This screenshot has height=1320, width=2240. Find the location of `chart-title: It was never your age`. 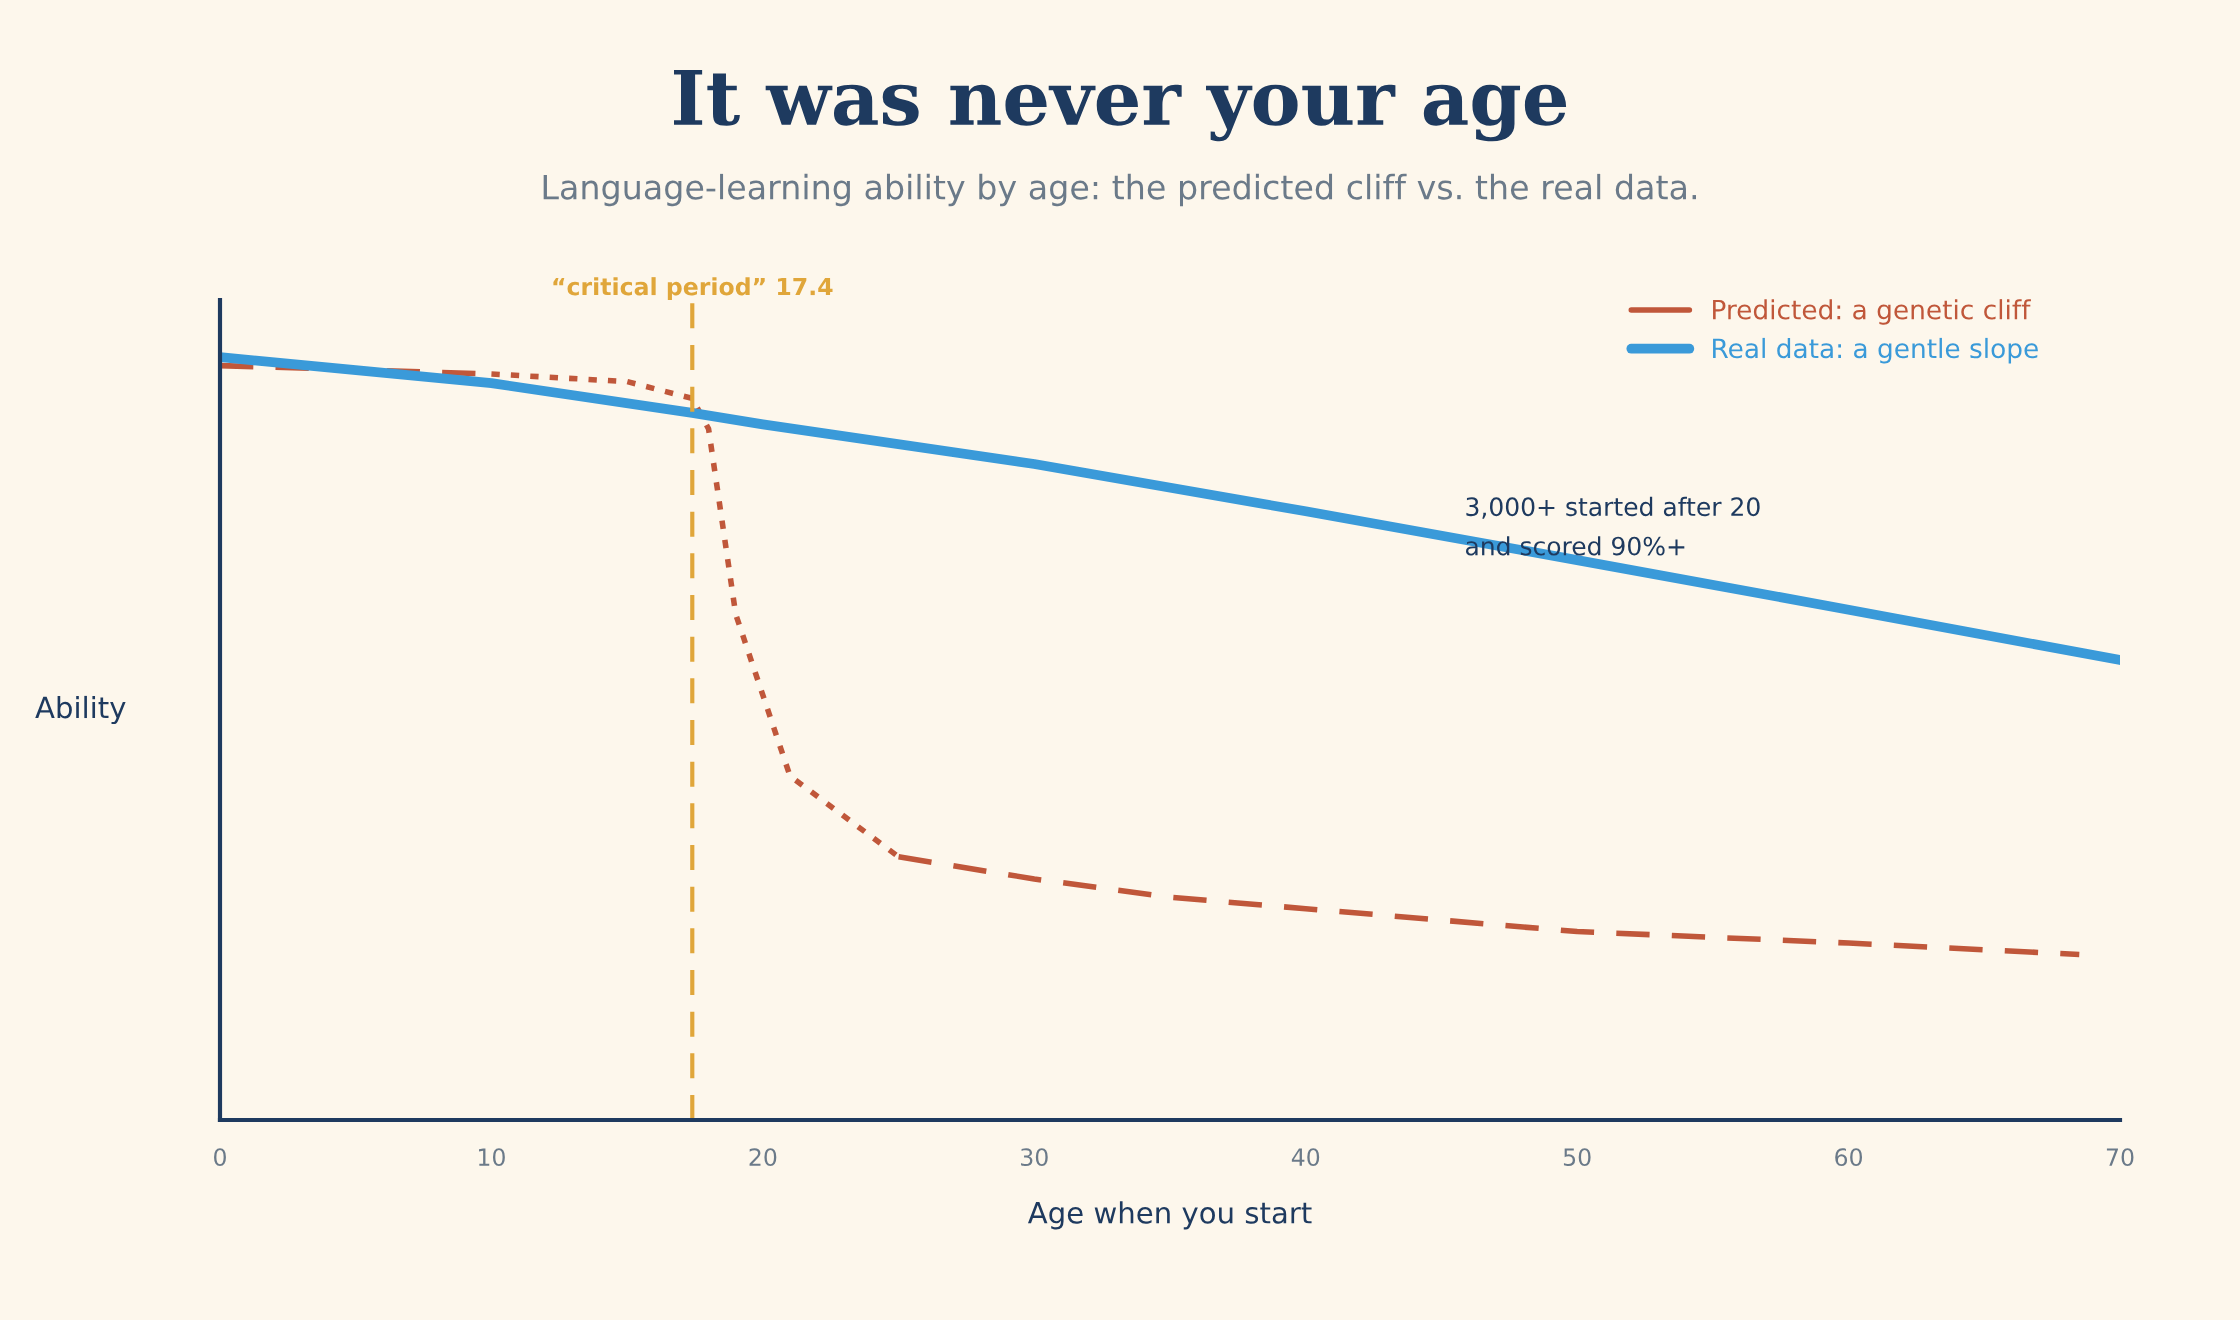

chart-title: It was never your age is located at coordinates (1120, 105).